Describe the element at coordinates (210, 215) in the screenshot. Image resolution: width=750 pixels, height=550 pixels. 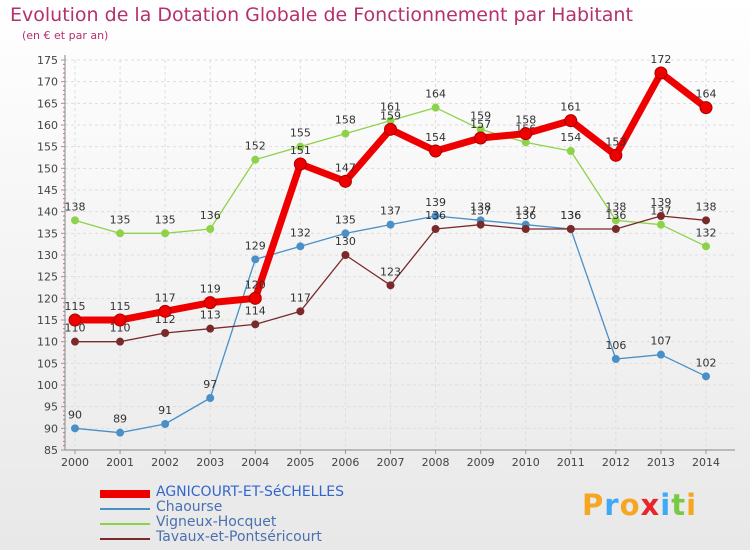
I see `data-label-vigneux-hocquet: 136` at that location.